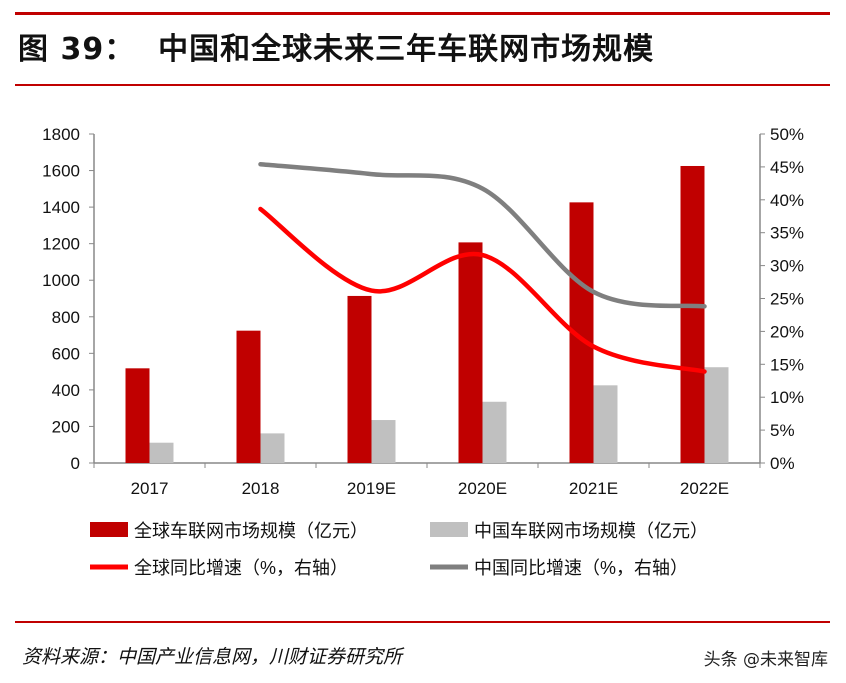  Describe the element at coordinates (61, 207) in the screenshot. I see `left-tick-label: 1400` at that location.